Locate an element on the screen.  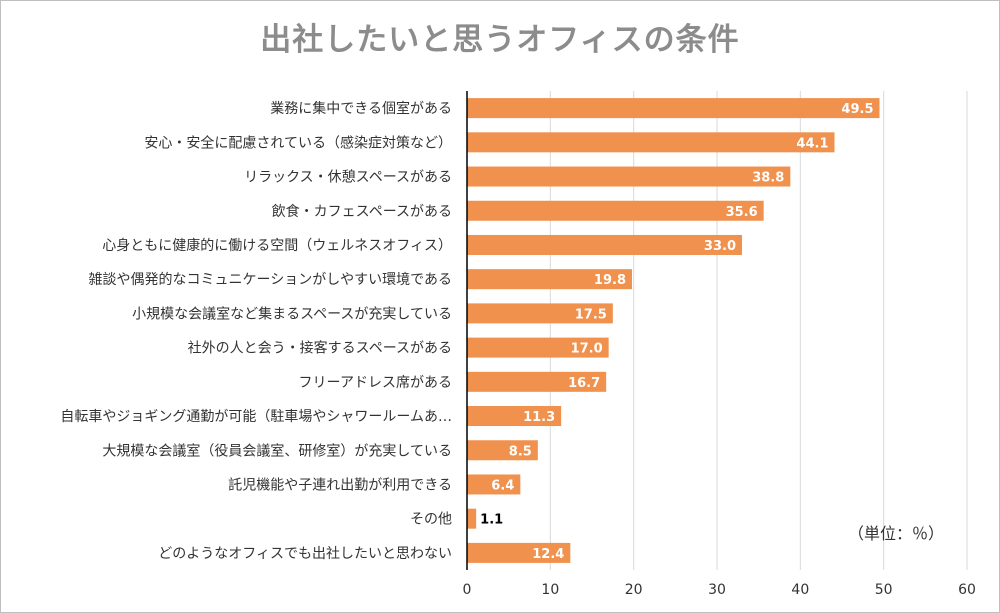
data-label: 12.4 is located at coordinates (548, 554).